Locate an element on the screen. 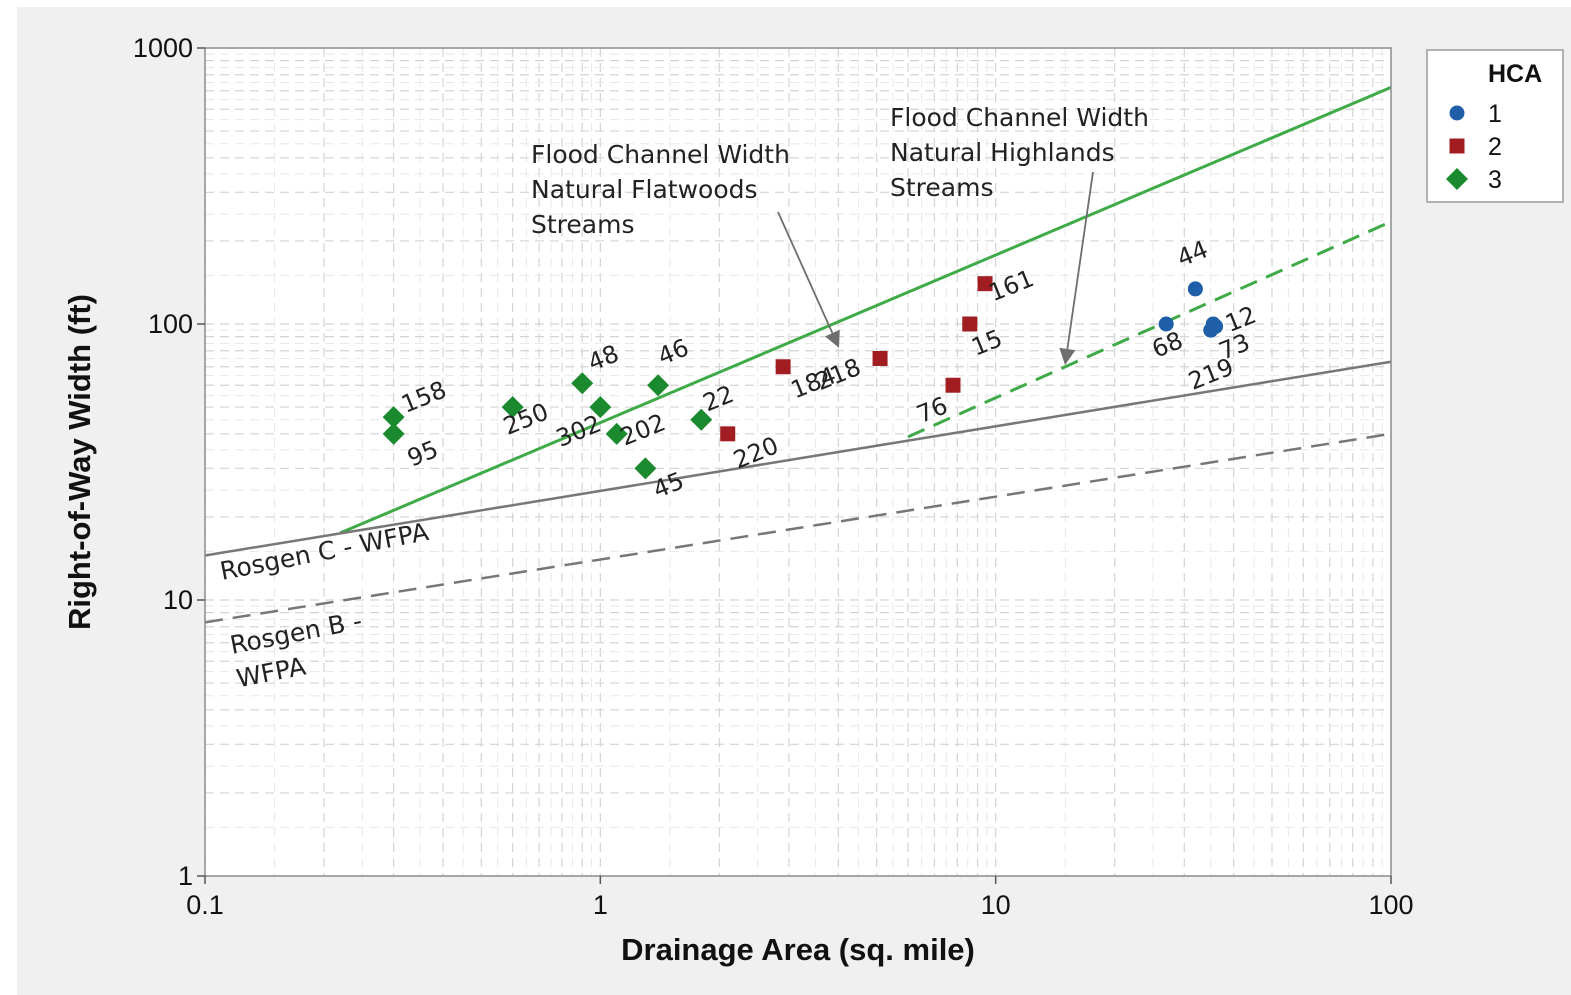  highlands-flood-line is located at coordinates (1149, 329).